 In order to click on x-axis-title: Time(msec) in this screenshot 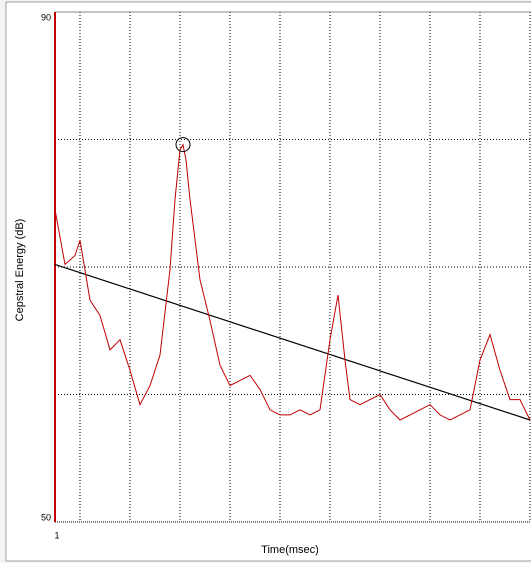, I will do `click(290, 550)`.